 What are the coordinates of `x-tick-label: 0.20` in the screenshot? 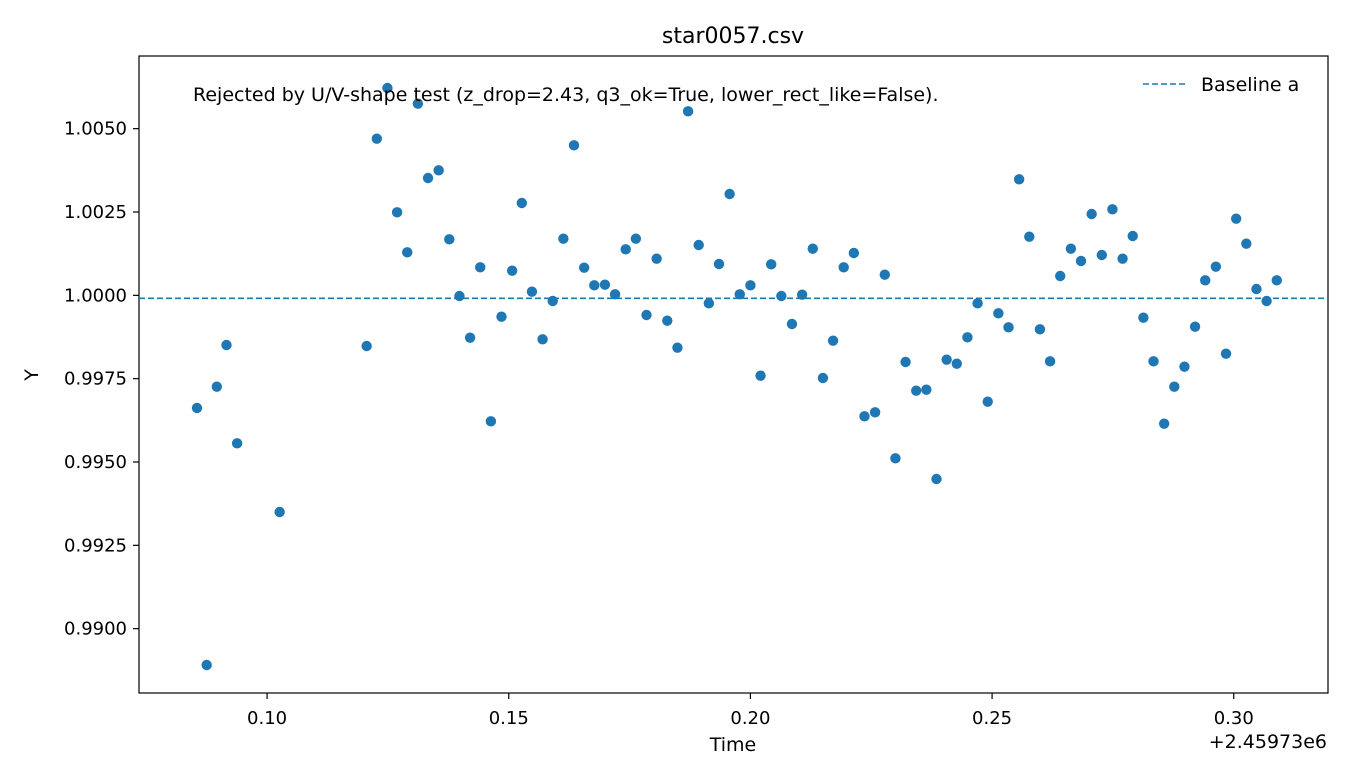 It's located at (750, 718).